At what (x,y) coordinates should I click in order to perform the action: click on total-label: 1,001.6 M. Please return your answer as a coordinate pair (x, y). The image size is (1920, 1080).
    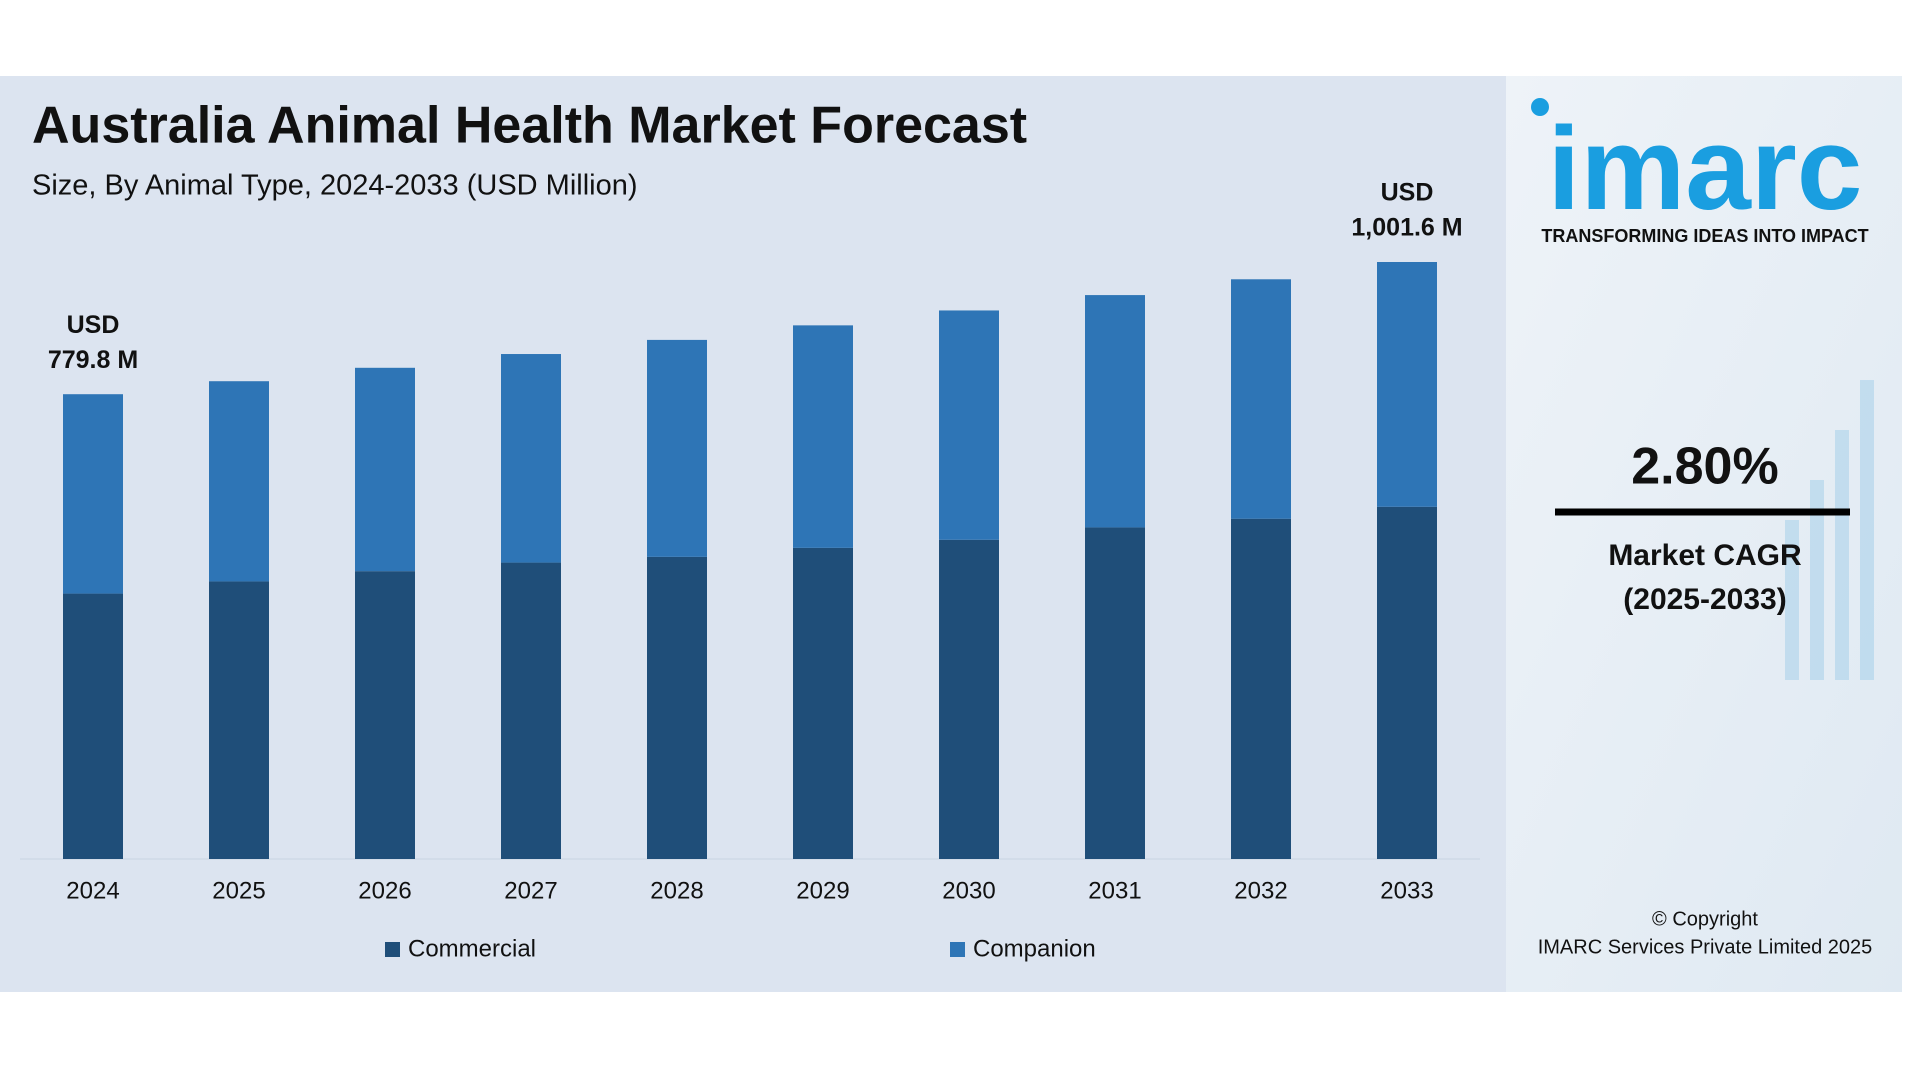
    Looking at the image, I should click on (1406, 228).